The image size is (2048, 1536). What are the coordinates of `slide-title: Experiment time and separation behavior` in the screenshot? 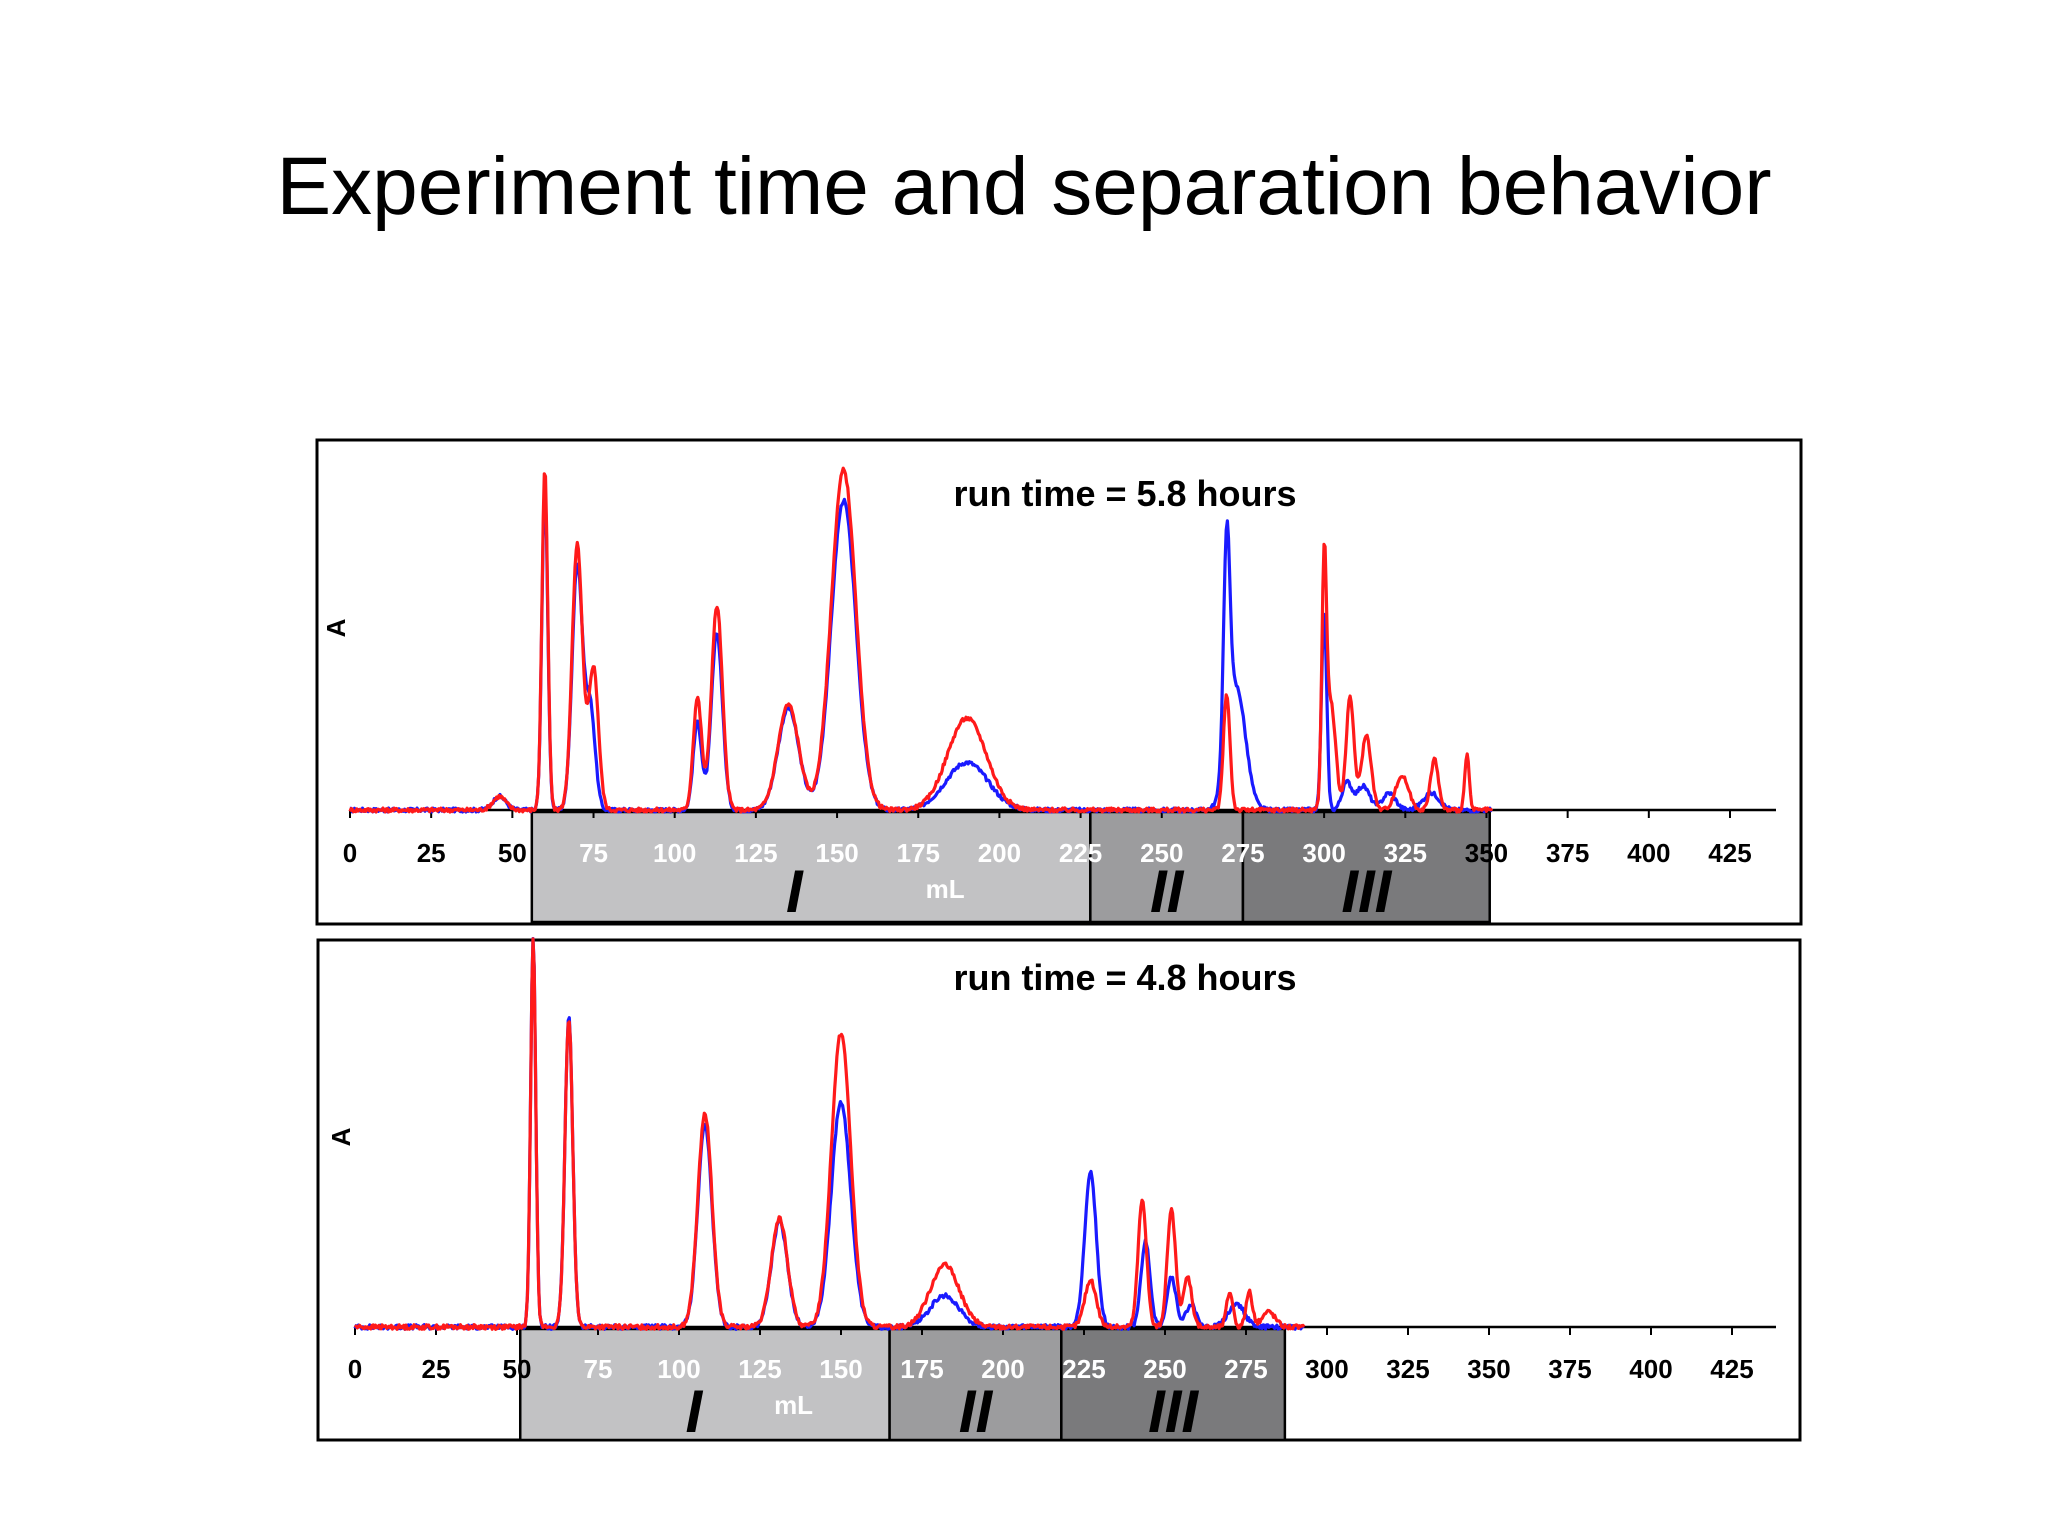 It's located at (1024, 186).